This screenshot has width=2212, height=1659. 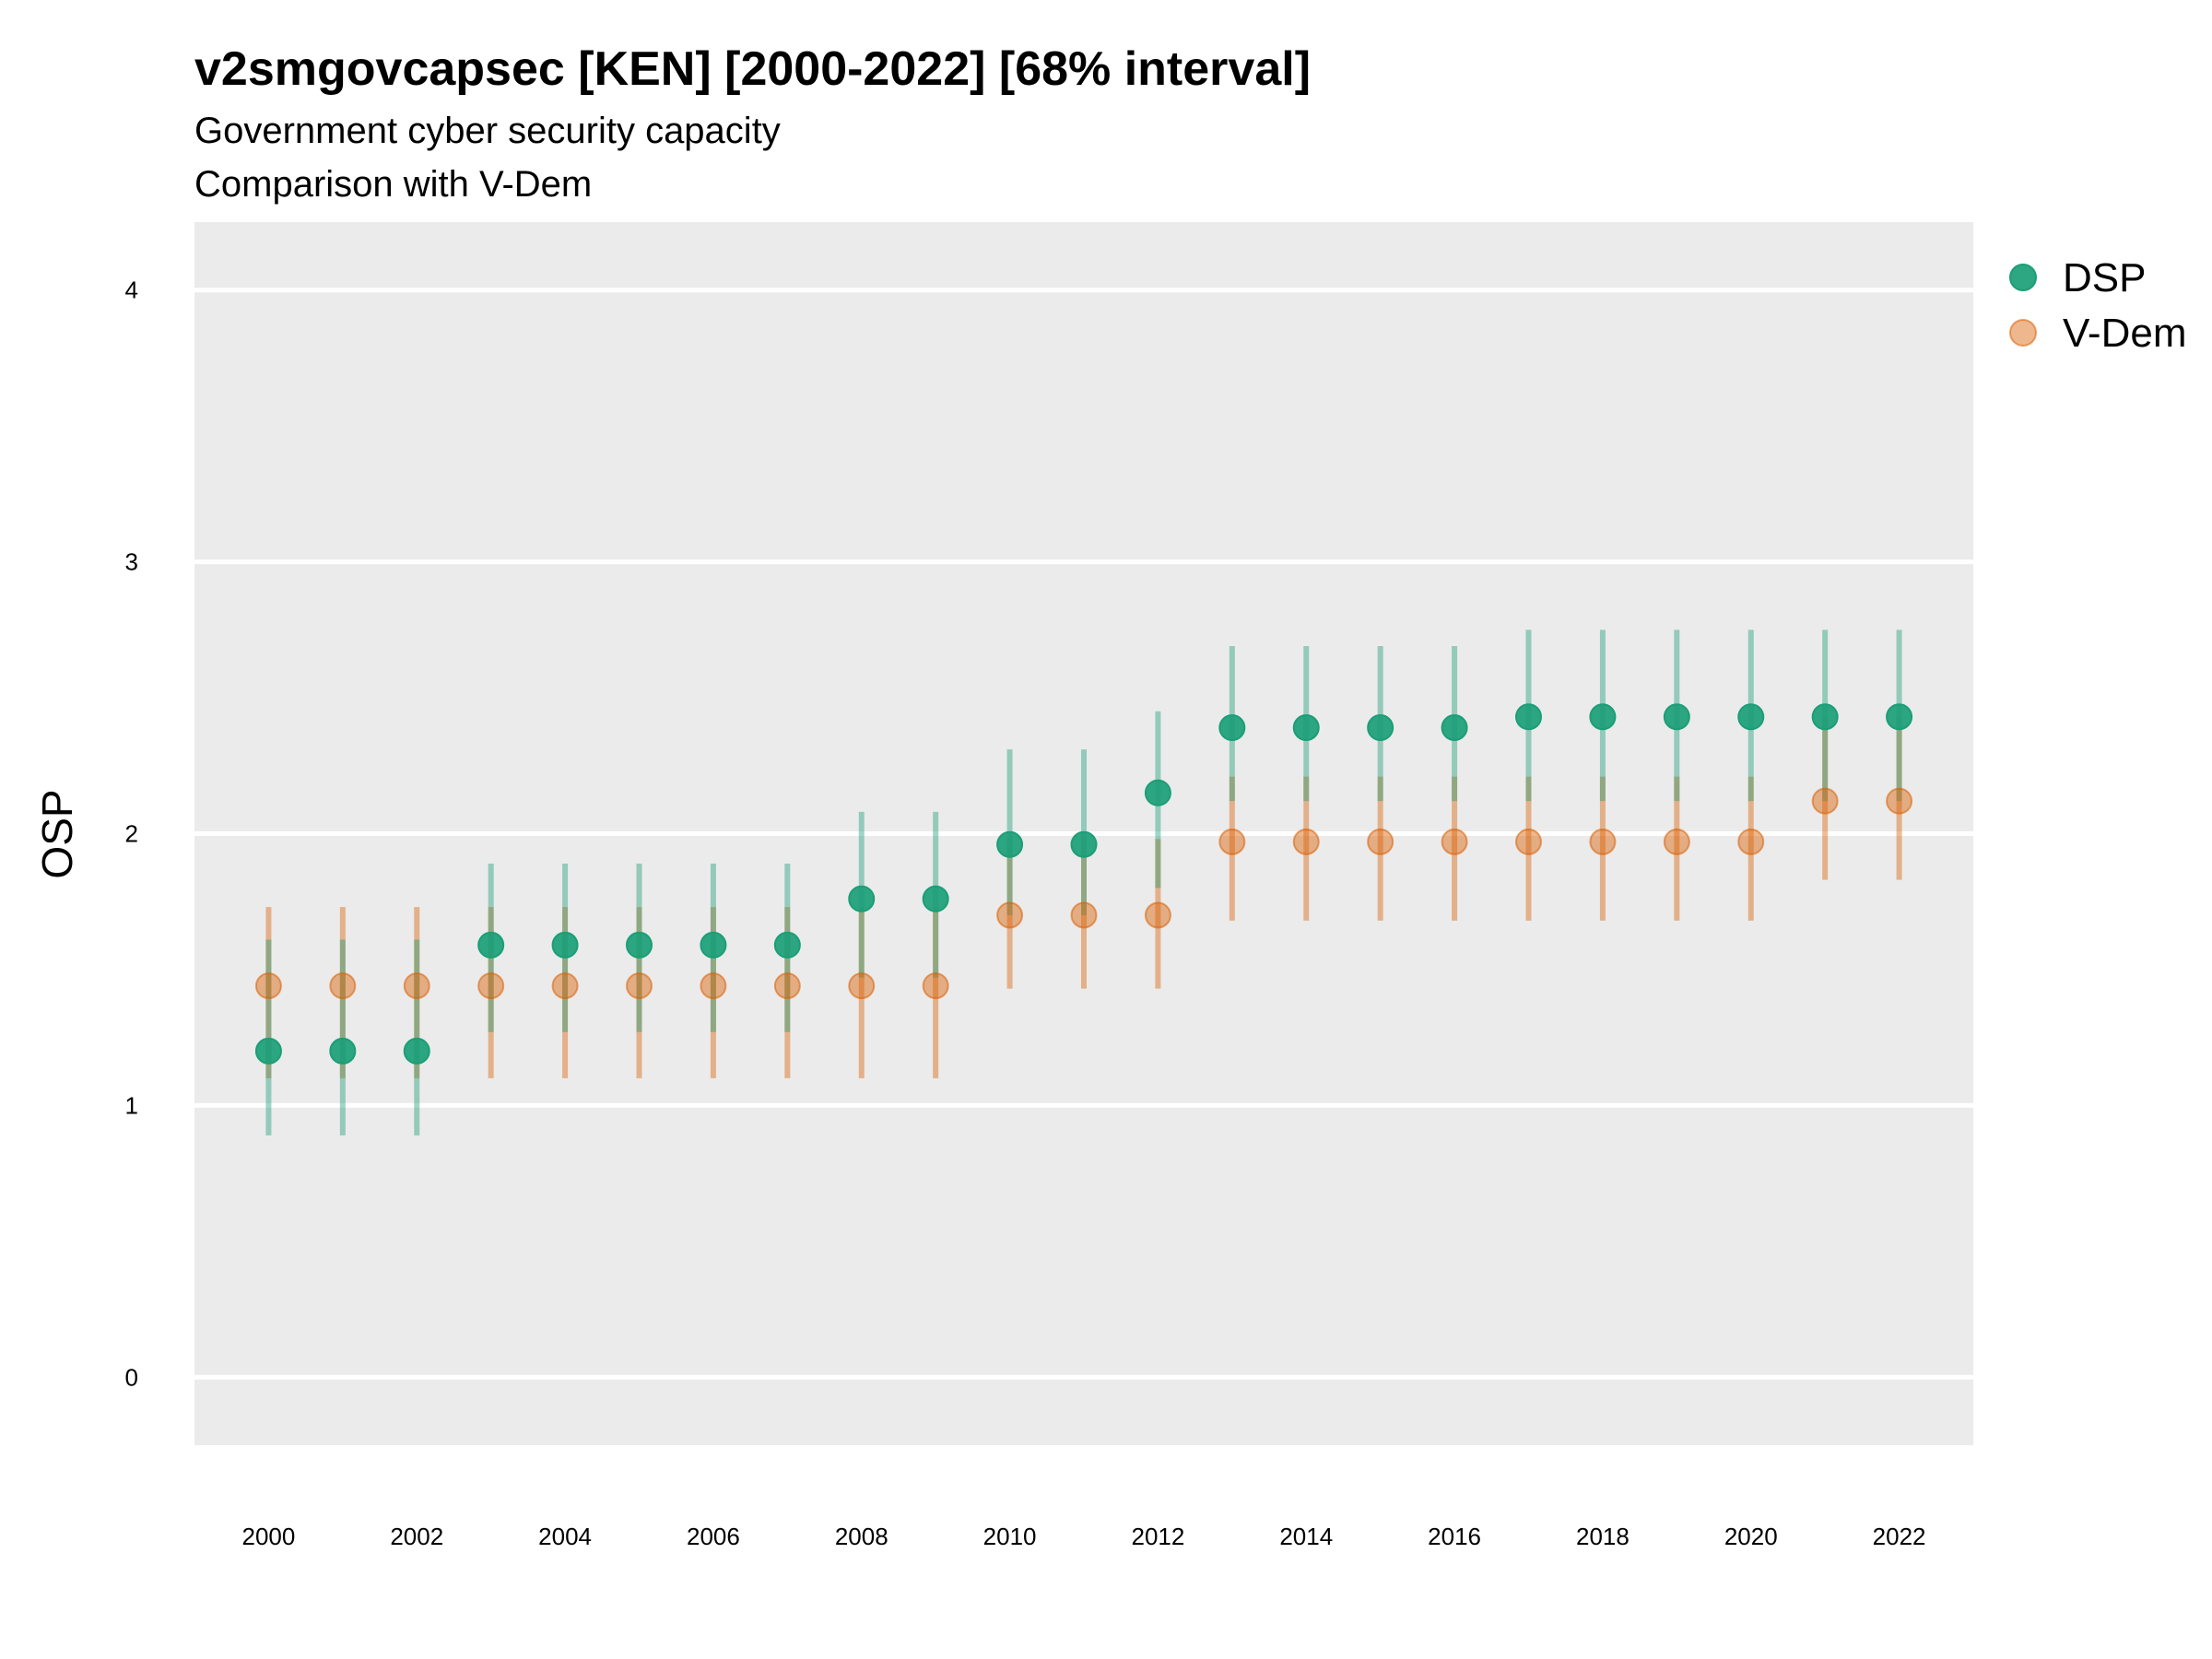 I want to click on point-dsp-2005, so click(x=639, y=945).